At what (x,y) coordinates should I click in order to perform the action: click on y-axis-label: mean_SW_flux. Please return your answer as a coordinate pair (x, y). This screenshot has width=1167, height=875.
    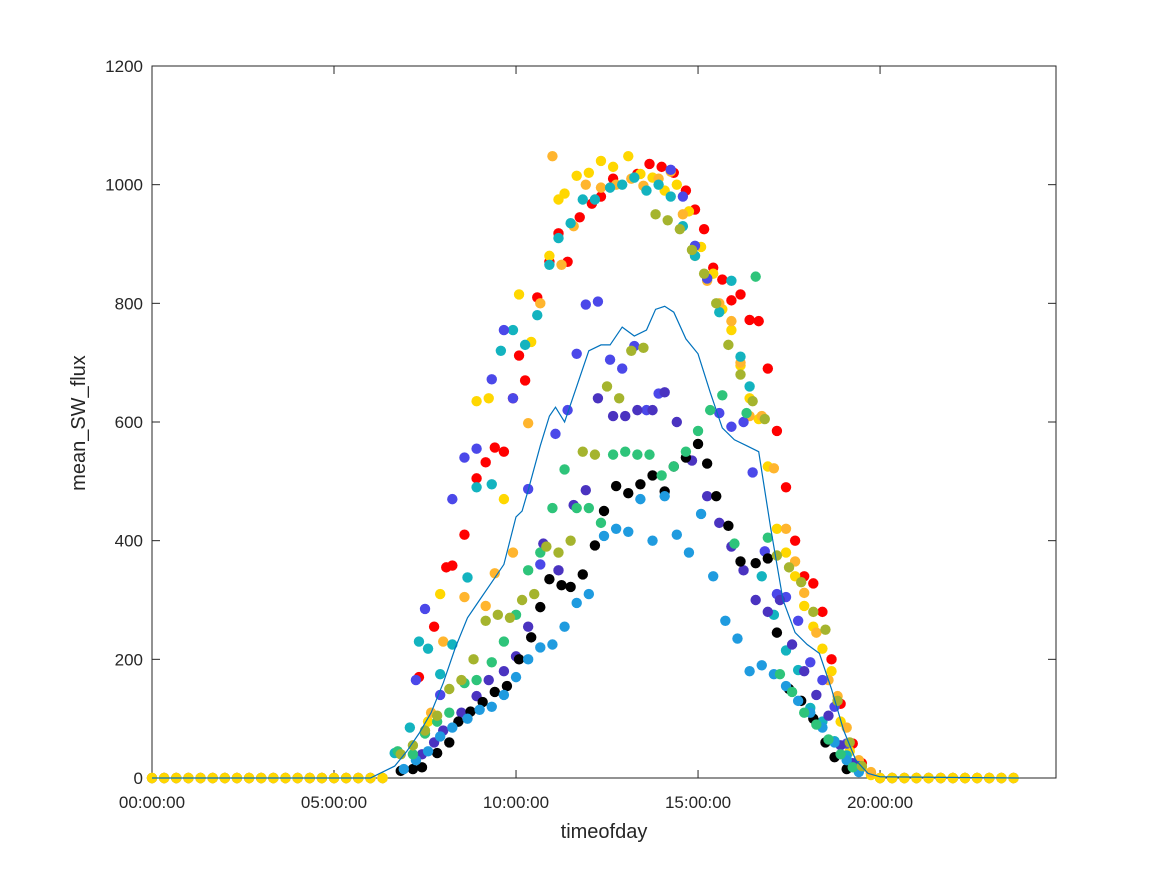
    Looking at the image, I should click on (79, 423).